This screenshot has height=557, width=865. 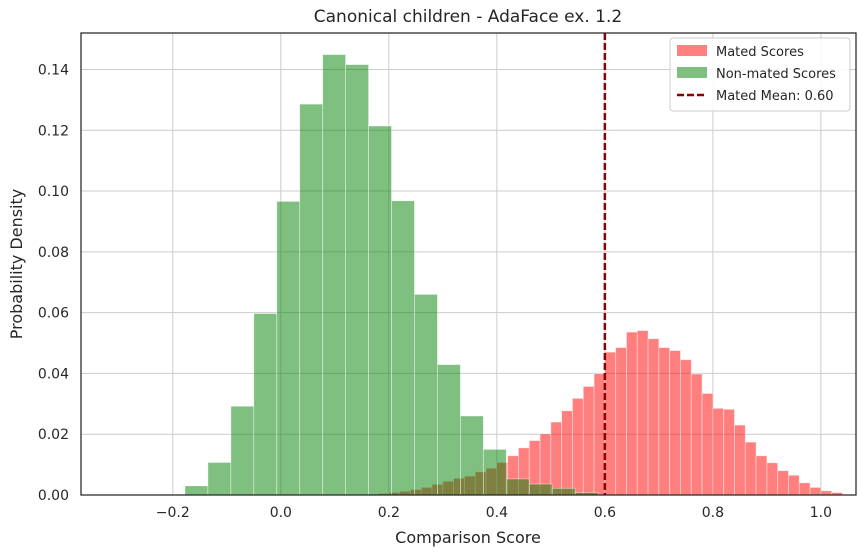 I want to click on x-axis-ticks: −0.2 0.0 0.2 0.4 0.6 0.8 1.0, so click(x=494, y=513).